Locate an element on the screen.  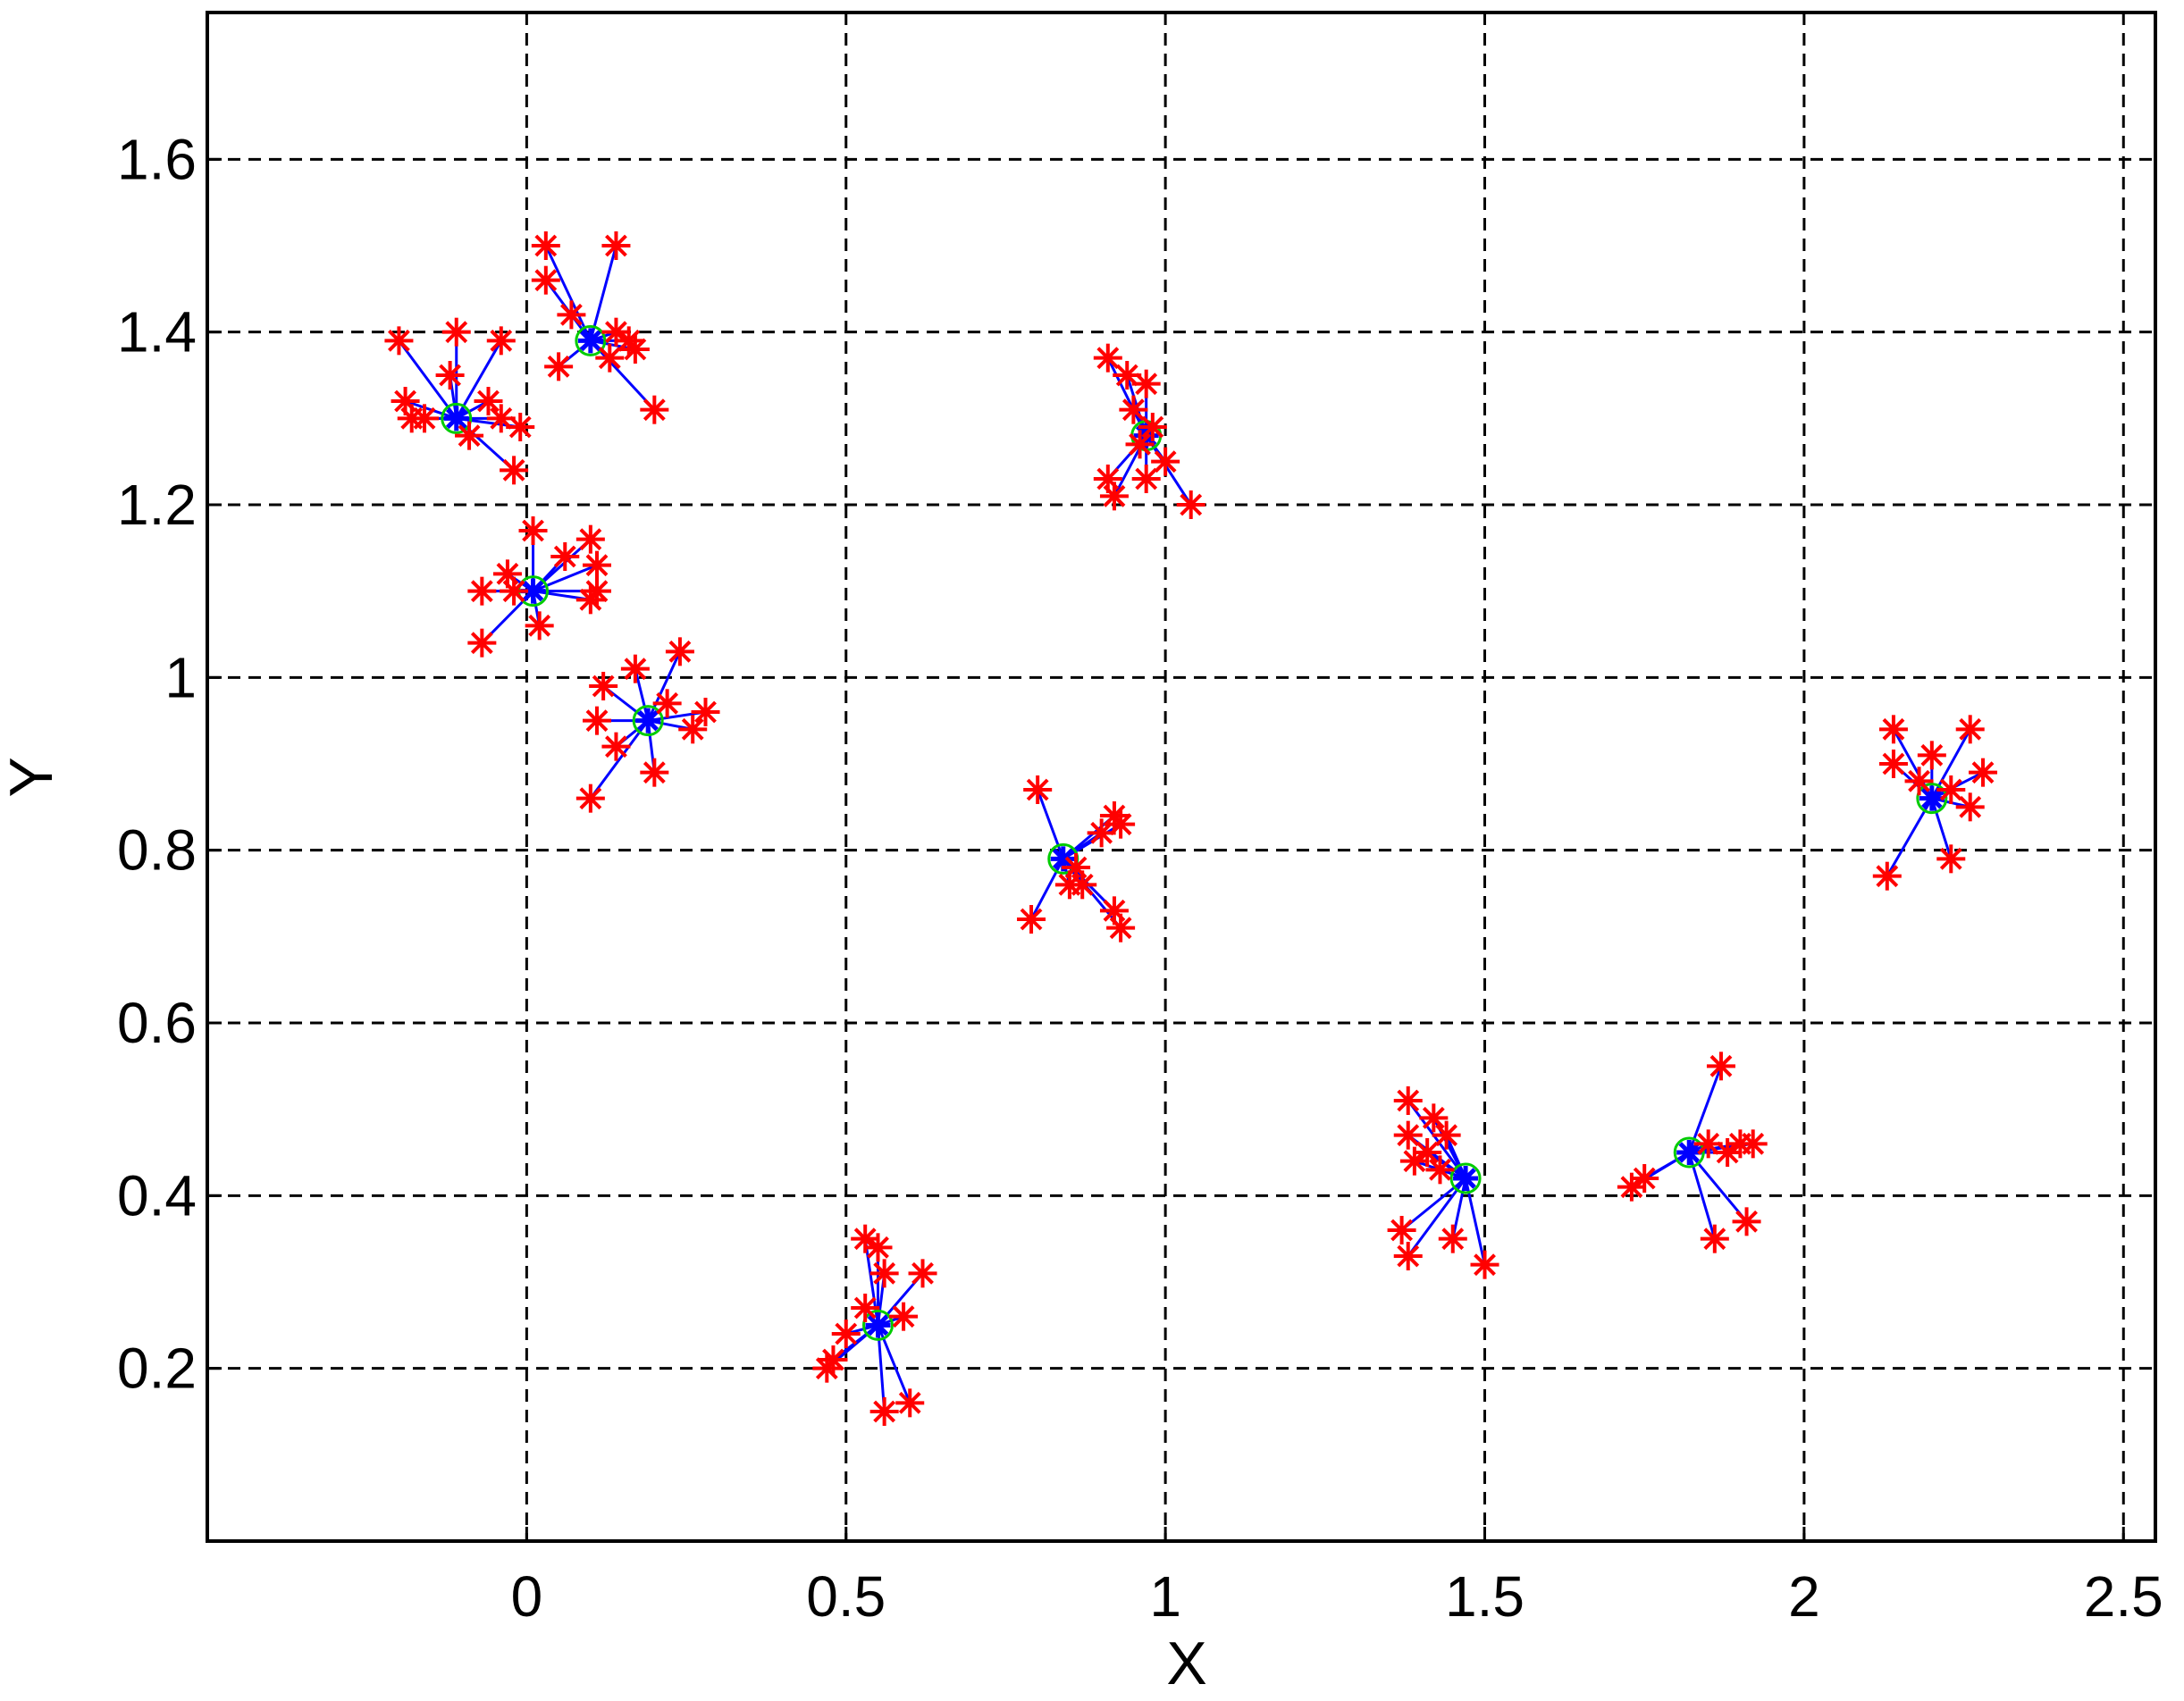
cluster-1-center-ring is located at coordinates (591, 340).